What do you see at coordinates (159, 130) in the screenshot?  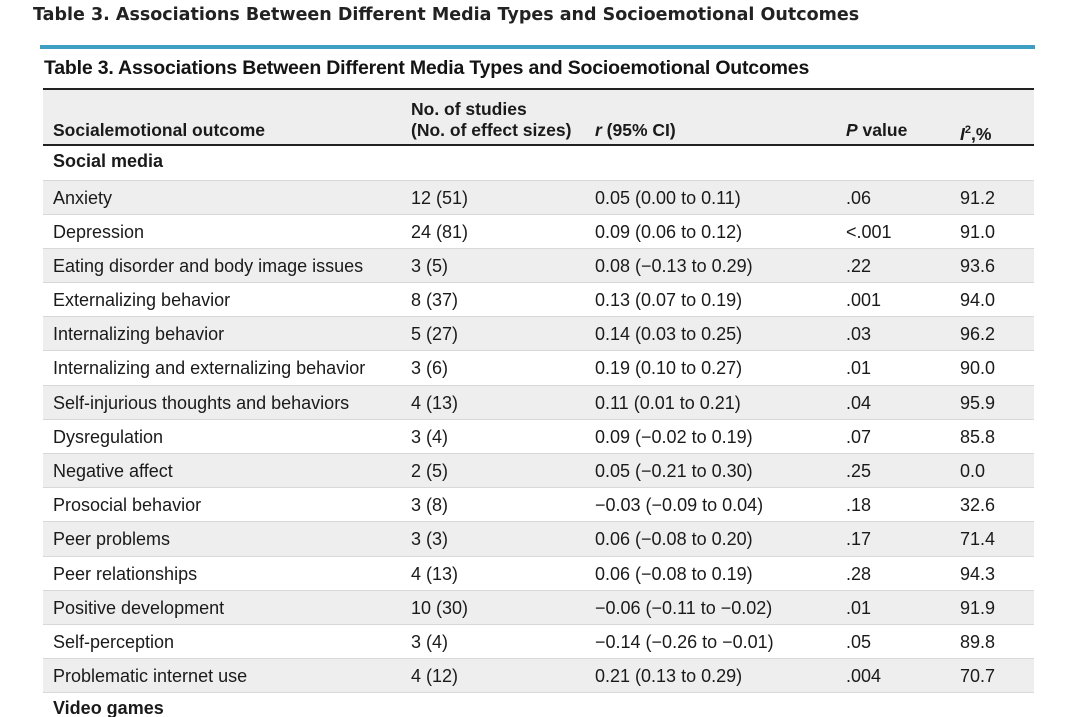 I see `header-outcome: Socialemotional outcome` at bounding box center [159, 130].